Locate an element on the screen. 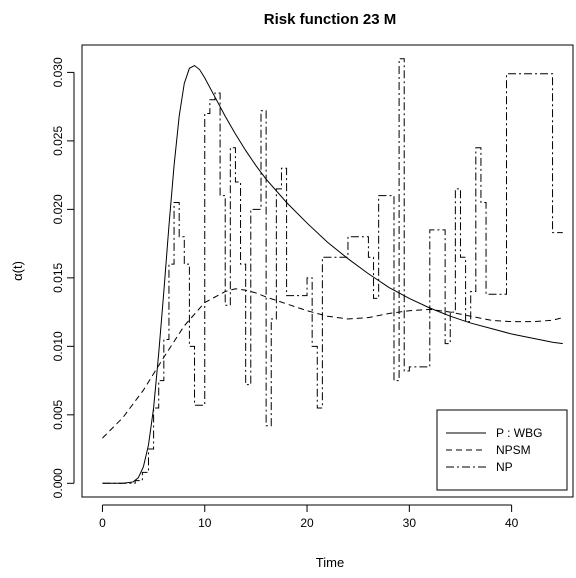 This screenshot has width=576, height=578. legend: P : WBG NPSM NP is located at coordinates (502, 450).